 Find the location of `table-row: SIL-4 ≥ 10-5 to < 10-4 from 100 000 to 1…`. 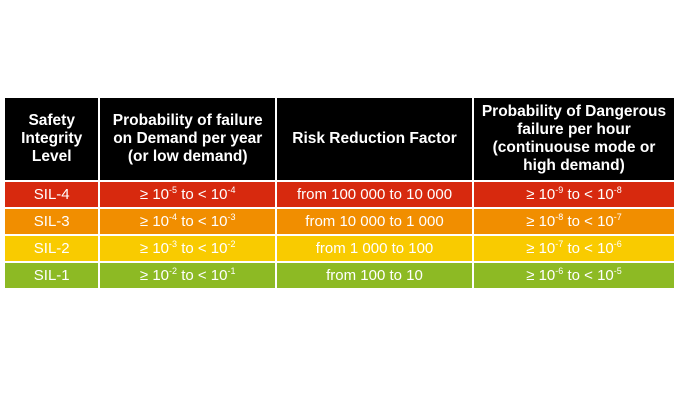

table-row: SIL-4 ≥ 10-5 to < 10-4 from 100 000 to 1… is located at coordinates (339, 194).